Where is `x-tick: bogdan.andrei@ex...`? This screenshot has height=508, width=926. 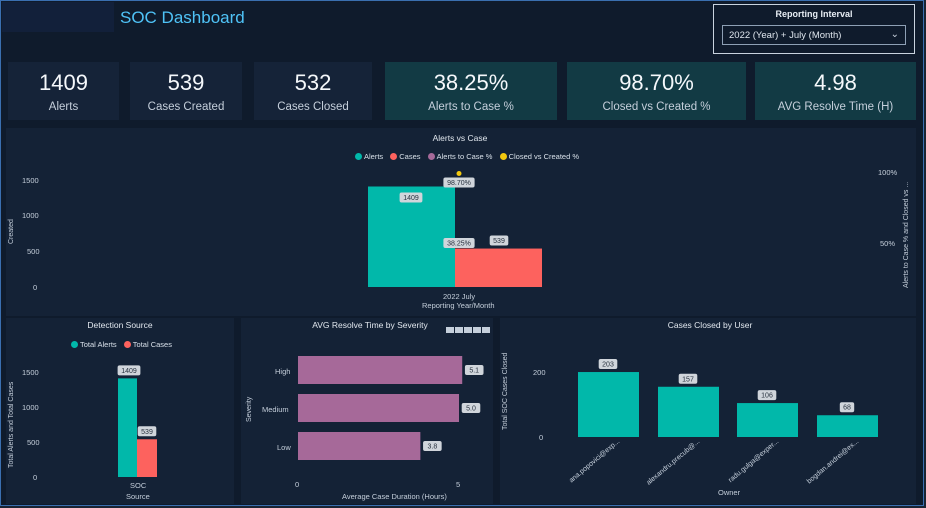 x-tick: bogdan.andrei@ex... is located at coordinates (833, 461).